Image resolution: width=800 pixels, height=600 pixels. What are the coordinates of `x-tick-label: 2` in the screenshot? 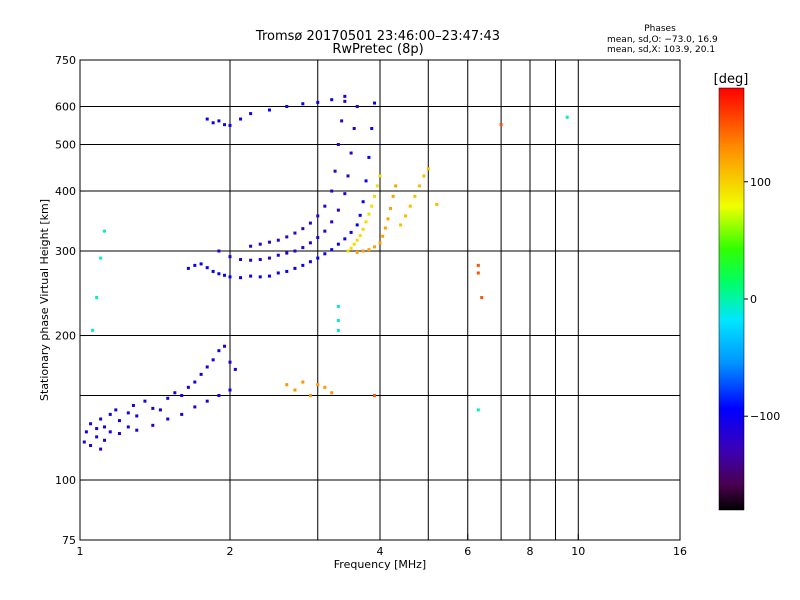 It's located at (230, 551).